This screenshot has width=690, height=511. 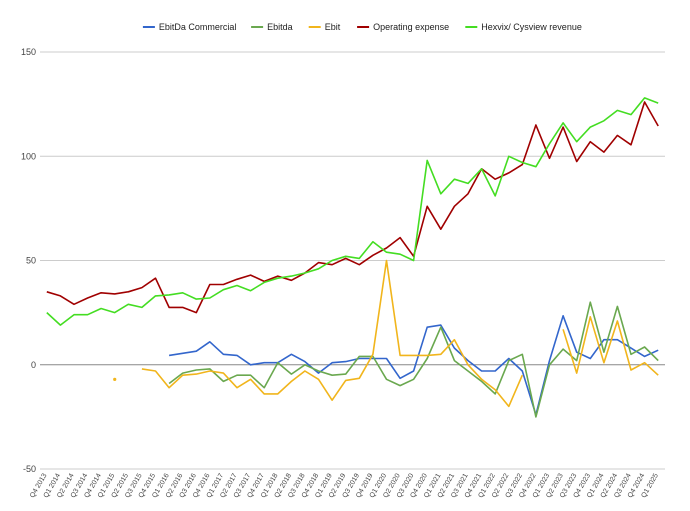 I want to click on legend-item-ebitda: Ebitda, so click(x=272, y=27).